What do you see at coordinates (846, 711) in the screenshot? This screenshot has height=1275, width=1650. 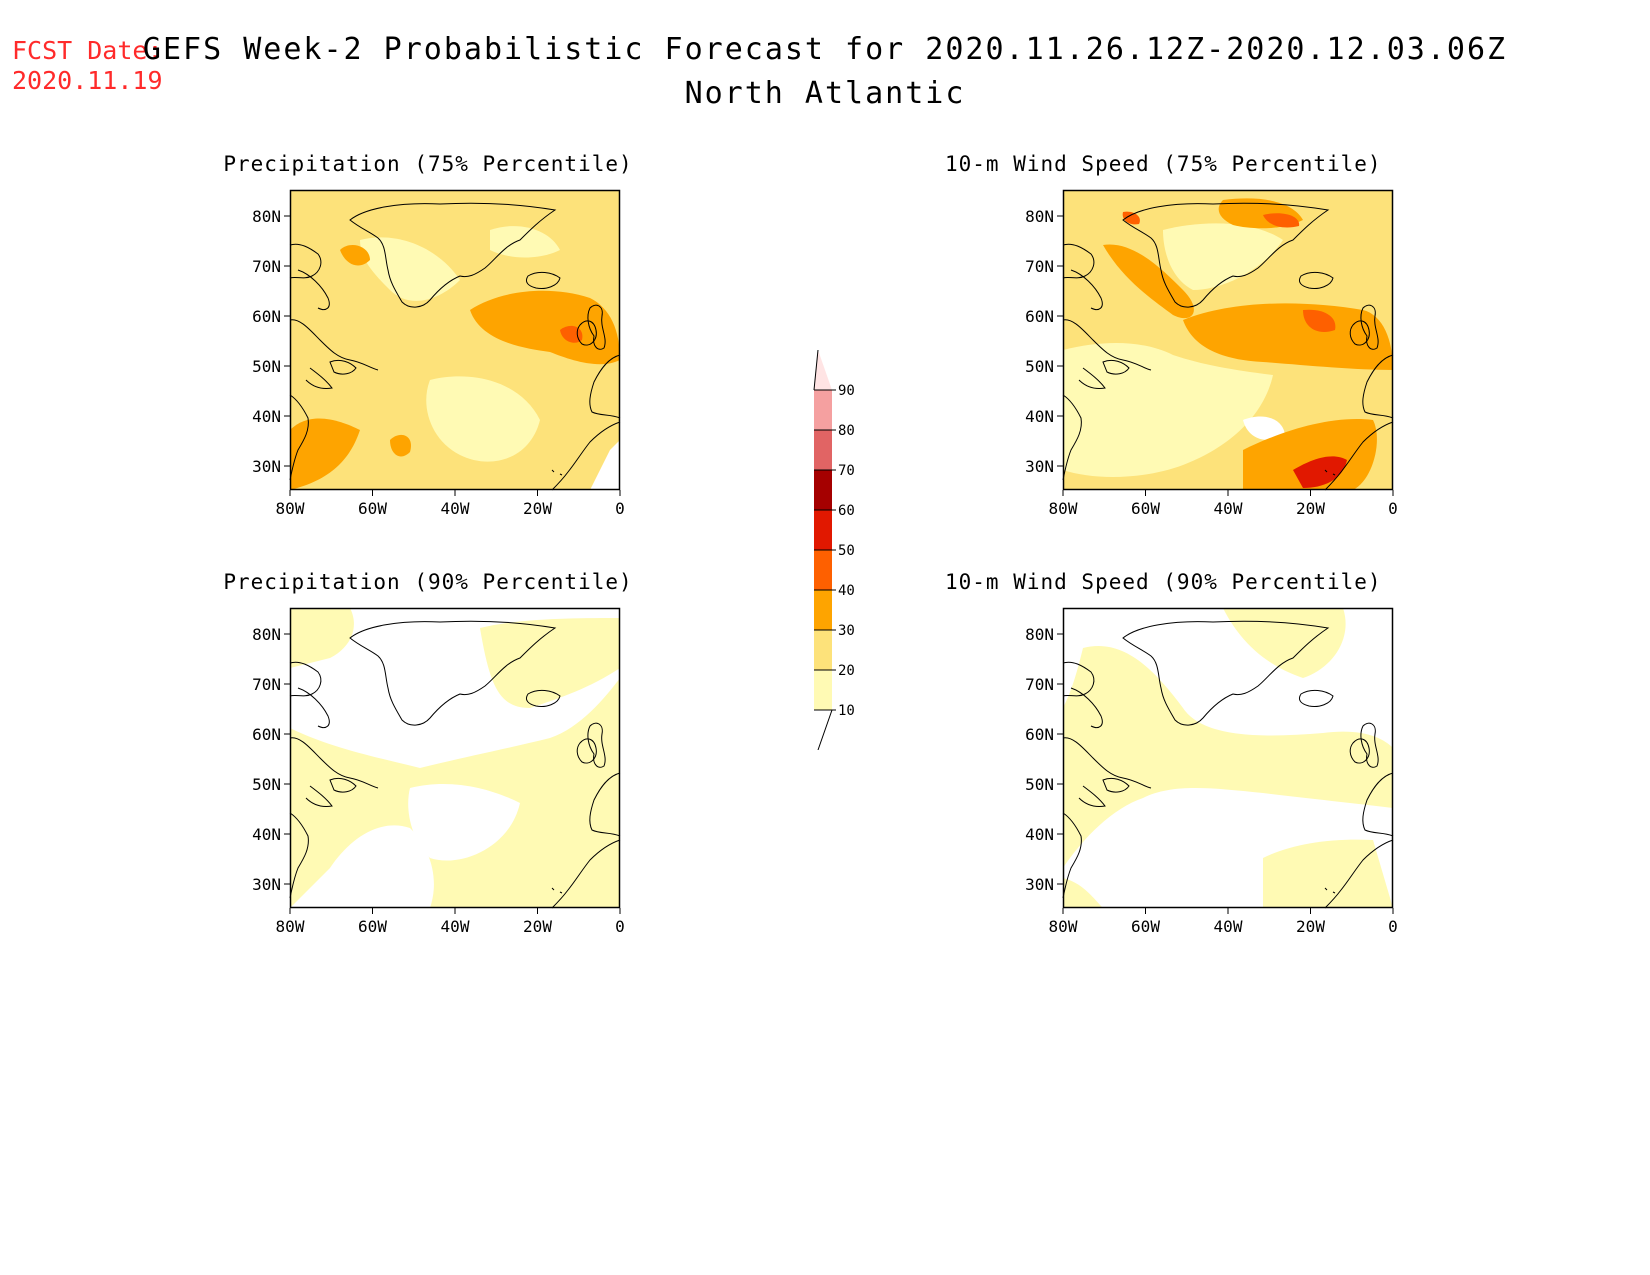 I see `colorbar-label: 10` at bounding box center [846, 711].